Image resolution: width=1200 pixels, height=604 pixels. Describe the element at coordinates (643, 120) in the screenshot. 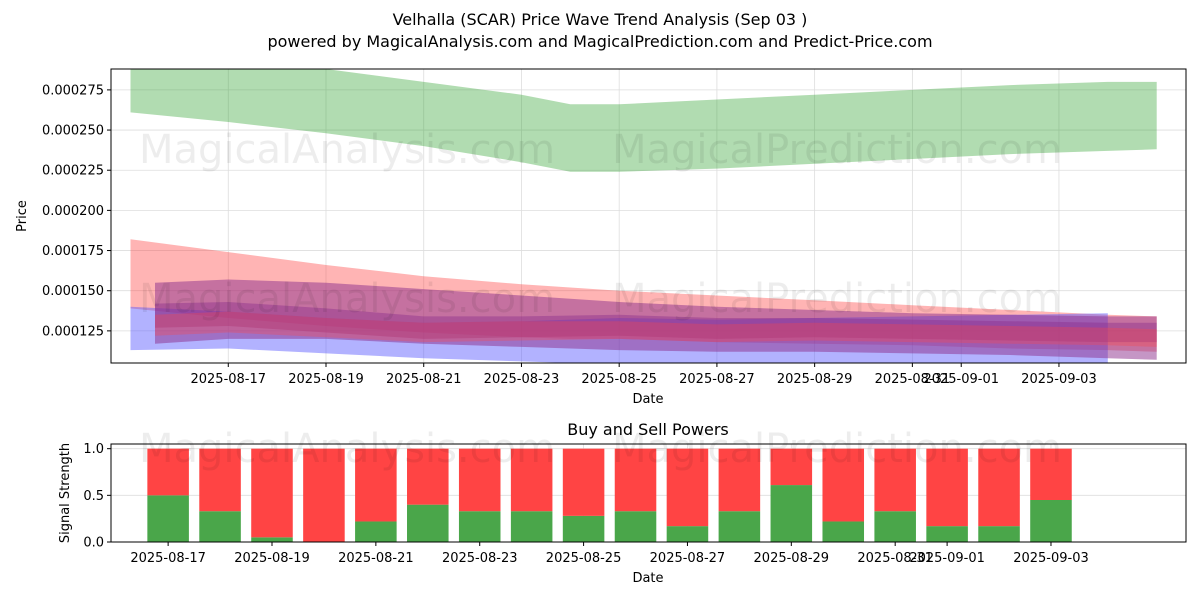

I see `band-green-wave` at that location.